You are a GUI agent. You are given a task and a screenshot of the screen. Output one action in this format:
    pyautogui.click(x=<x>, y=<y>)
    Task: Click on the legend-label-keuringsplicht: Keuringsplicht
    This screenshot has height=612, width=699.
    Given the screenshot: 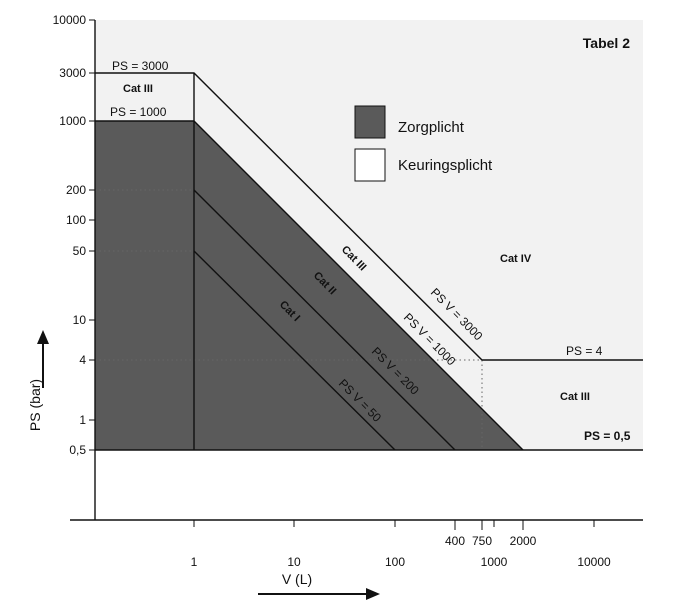 What is the action you would take?
    pyautogui.click(x=445, y=165)
    